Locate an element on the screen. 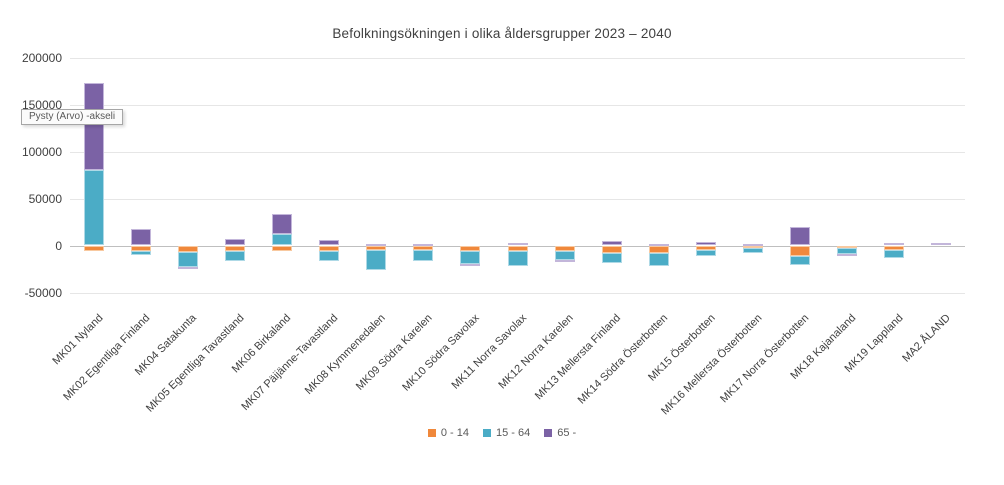 The width and height of the screenshot is (1004, 485). bar-segment-0-14-MK06 is located at coordinates (281, 248).